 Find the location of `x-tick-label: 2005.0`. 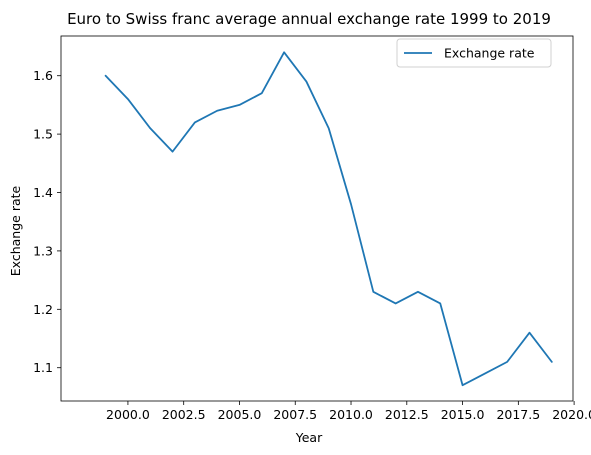

x-tick-label: 2005.0 is located at coordinates (240, 414).